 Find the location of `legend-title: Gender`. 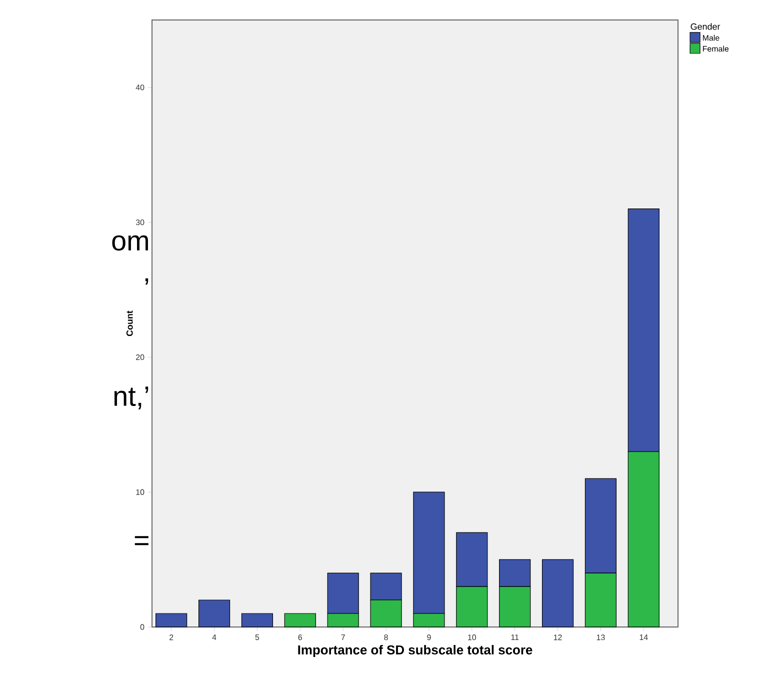

legend-title: Gender is located at coordinates (705, 26).